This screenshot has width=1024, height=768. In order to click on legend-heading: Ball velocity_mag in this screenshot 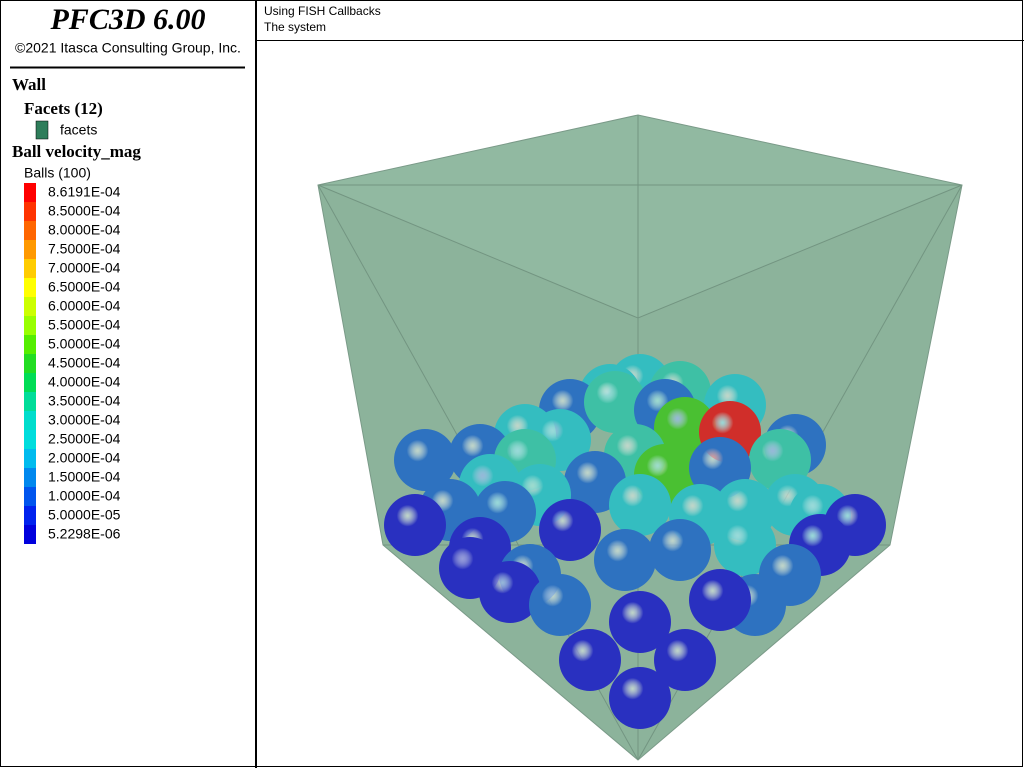, I will do `click(76, 151)`.